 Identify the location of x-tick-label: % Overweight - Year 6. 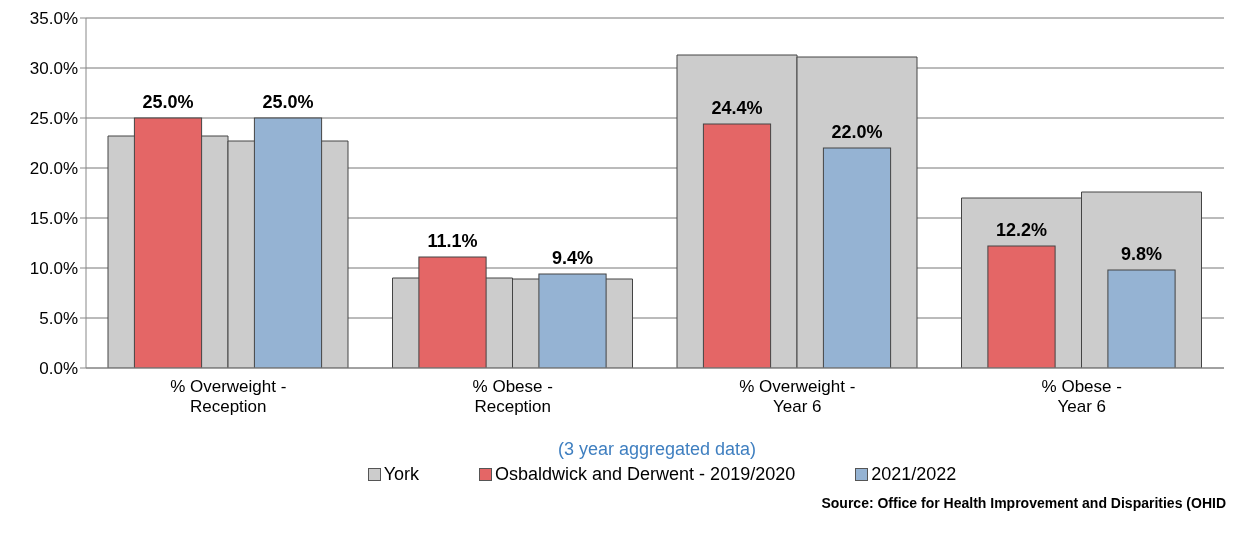
(797, 396).